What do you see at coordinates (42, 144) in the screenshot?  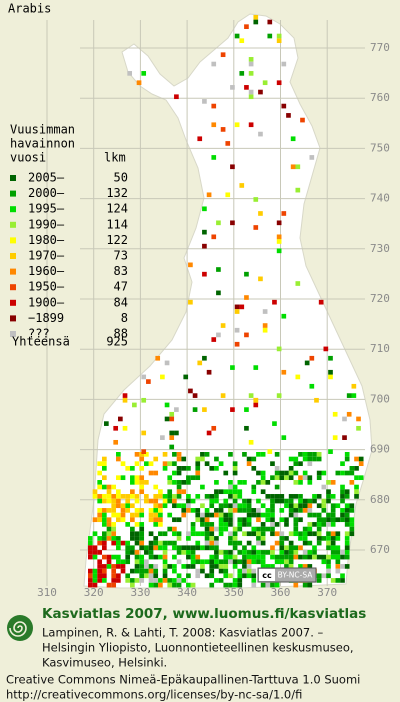 I see `legend-heading: havainnon` at bounding box center [42, 144].